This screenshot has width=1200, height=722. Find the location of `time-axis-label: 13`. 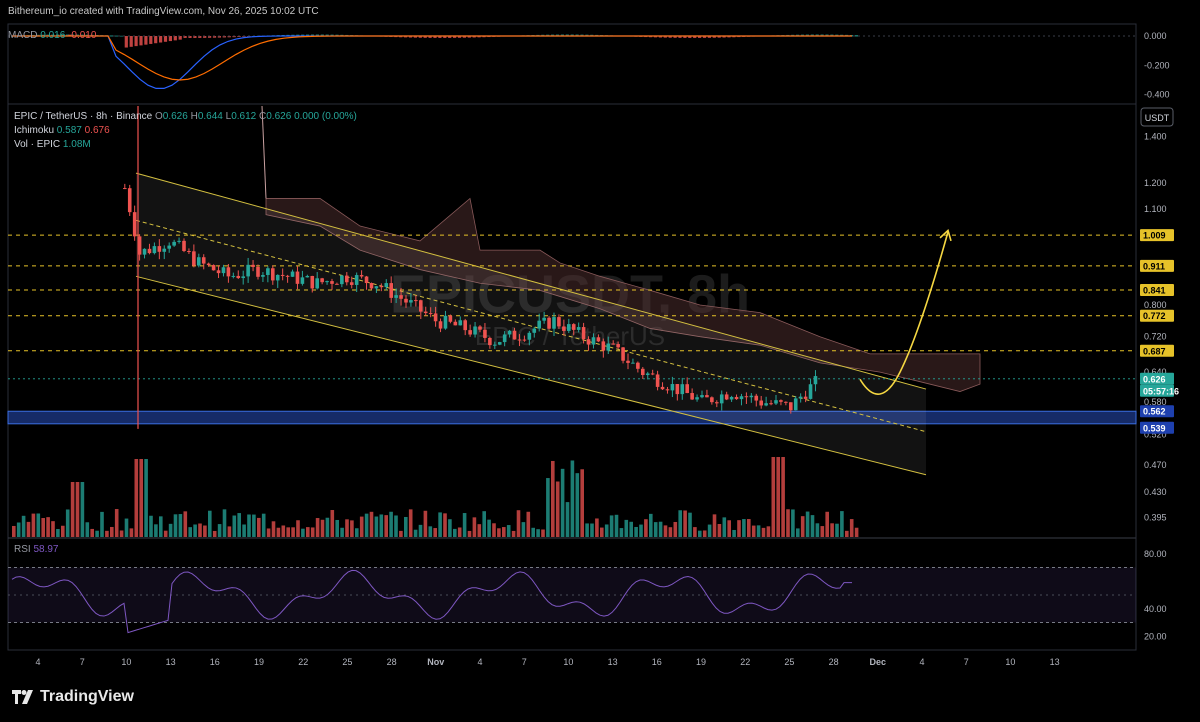

time-axis-label: 13 is located at coordinates (1055, 662).